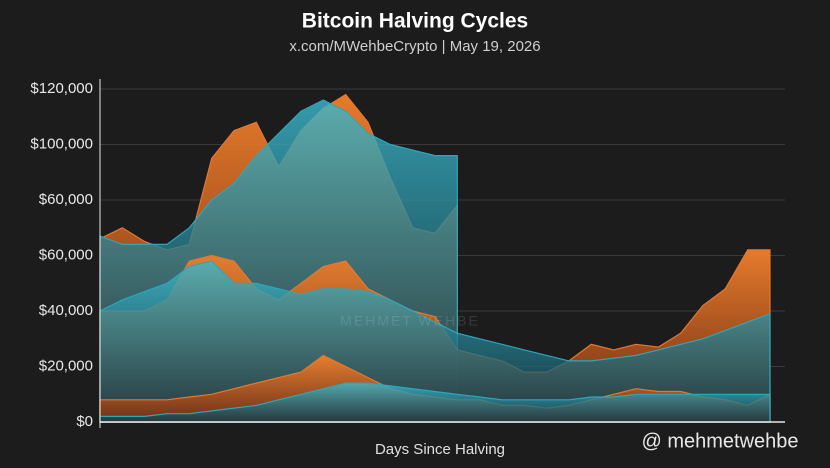 The image size is (830, 468). What do you see at coordinates (61, 143) in the screenshot?
I see `y-tick-label: $100,000` at bounding box center [61, 143].